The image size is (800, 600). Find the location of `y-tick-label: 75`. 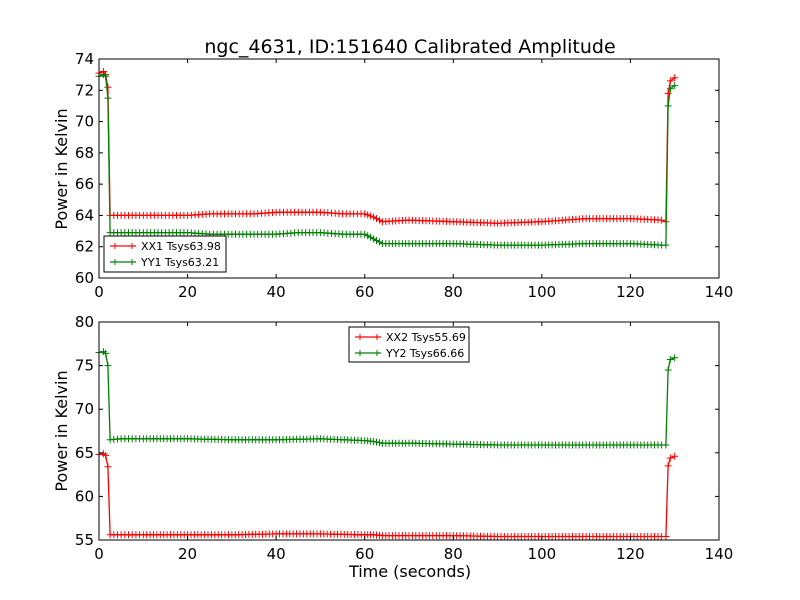

y-tick-label: 75 is located at coordinates (84, 366).